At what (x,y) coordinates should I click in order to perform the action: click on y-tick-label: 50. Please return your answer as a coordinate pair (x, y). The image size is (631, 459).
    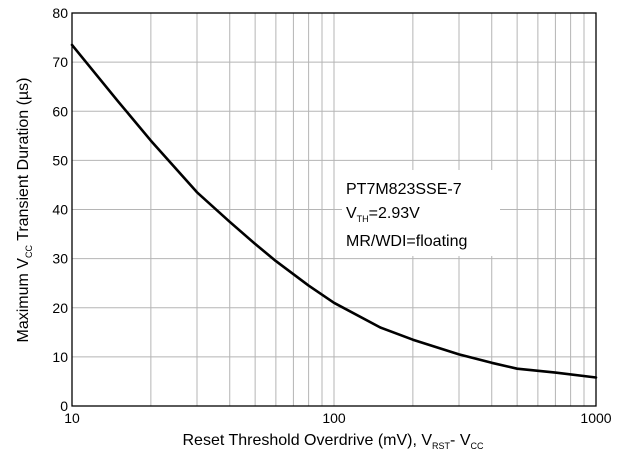
    Looking at the image, I should click on (60, 160).